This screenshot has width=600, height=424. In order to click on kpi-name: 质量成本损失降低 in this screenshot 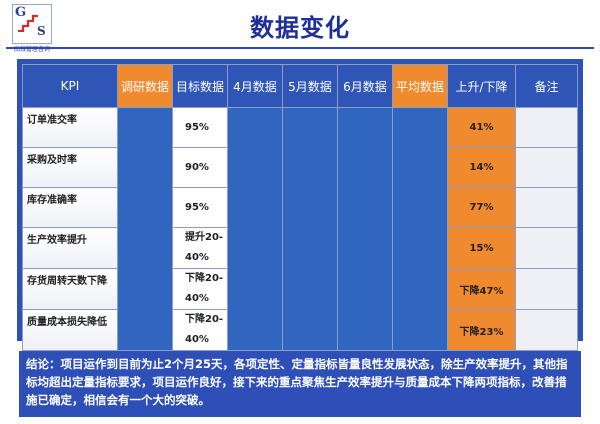, I will do `click(70, 330)`.